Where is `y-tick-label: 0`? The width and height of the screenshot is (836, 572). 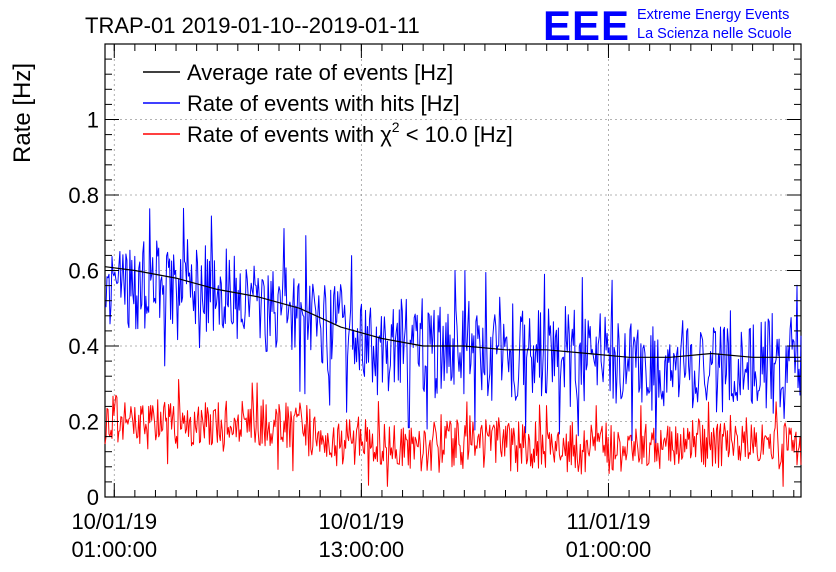
y-tick-label: 0 is located at coordinates (93, 497).